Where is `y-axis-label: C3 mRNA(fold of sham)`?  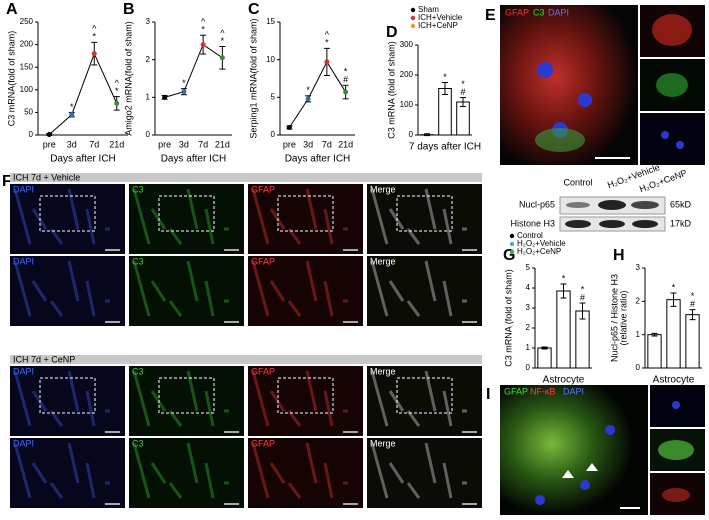 y-axis-label: C3 mRNA(fold of sham) is located at coordinates (11, 79).